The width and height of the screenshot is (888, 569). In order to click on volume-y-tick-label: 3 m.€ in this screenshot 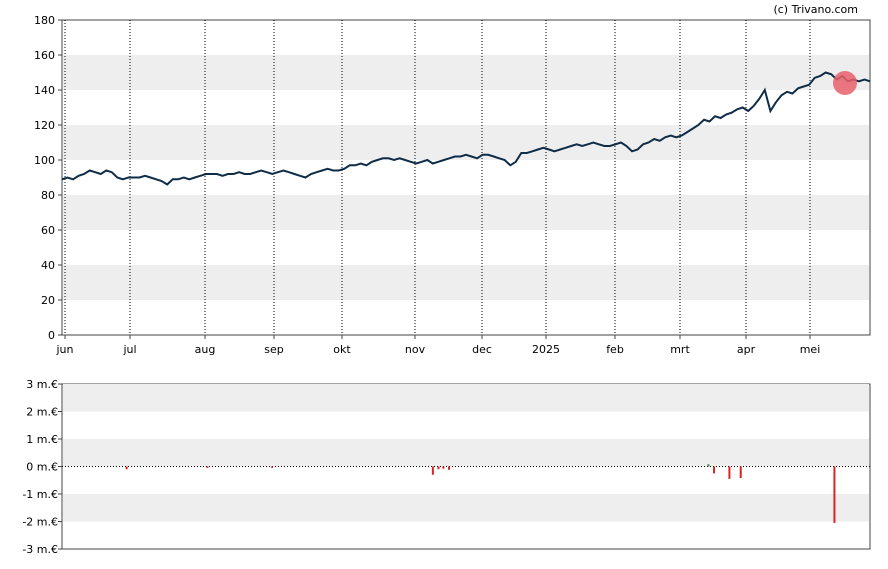, I will do `click(42, 384)`.